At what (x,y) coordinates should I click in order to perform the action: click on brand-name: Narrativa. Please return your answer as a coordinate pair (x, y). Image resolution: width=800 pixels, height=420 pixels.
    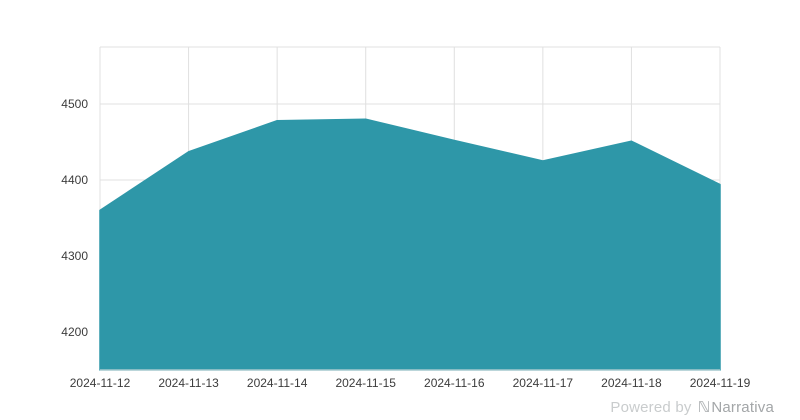
    Looking at the image, I should click on (742, 407).